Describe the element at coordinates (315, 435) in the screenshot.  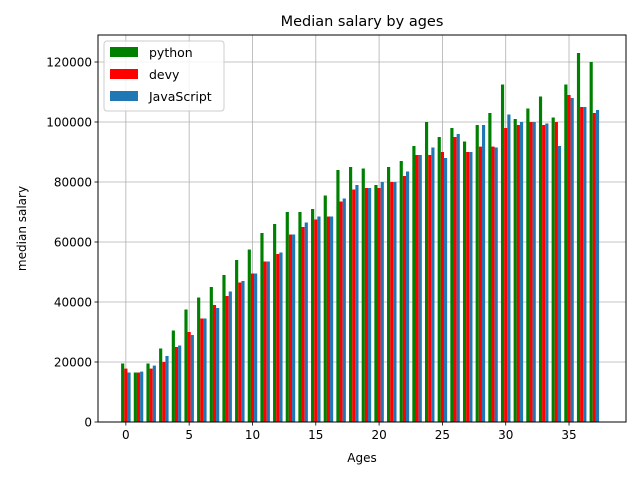
I see `x-tick-label: 15` at that location.